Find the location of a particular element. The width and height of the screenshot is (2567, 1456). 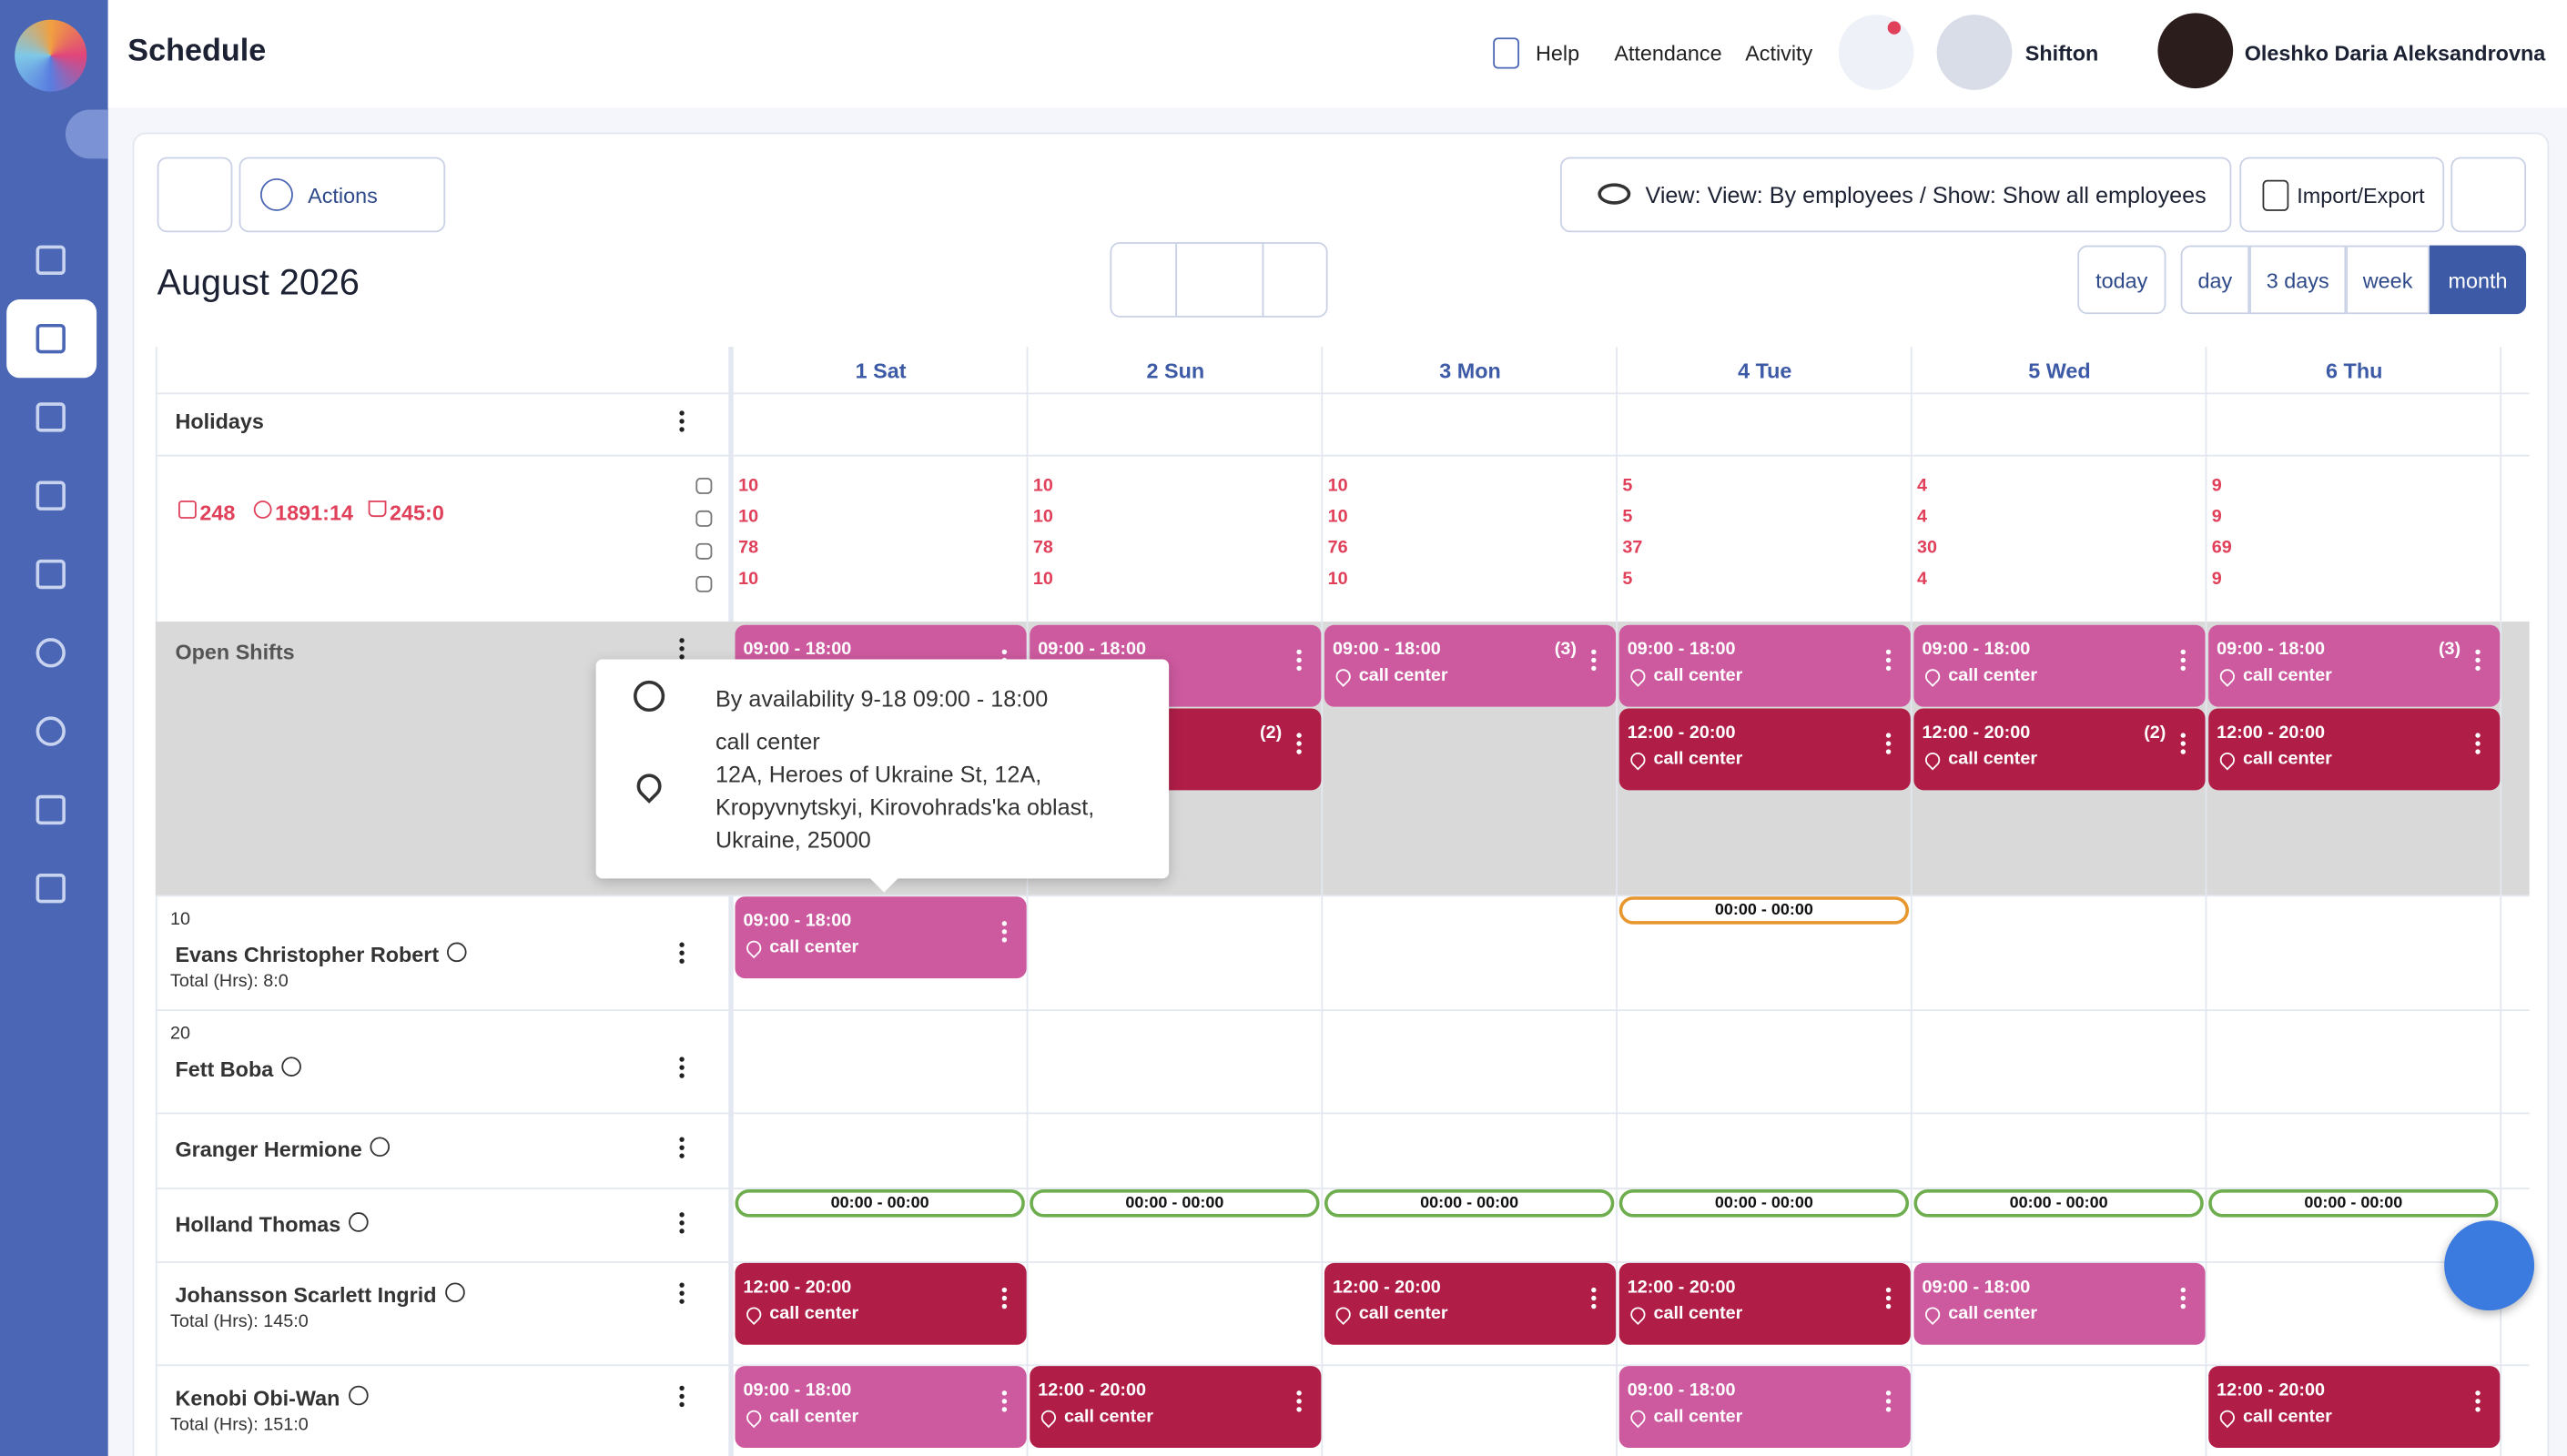

settings-button is located at coordinates (2488, 195).